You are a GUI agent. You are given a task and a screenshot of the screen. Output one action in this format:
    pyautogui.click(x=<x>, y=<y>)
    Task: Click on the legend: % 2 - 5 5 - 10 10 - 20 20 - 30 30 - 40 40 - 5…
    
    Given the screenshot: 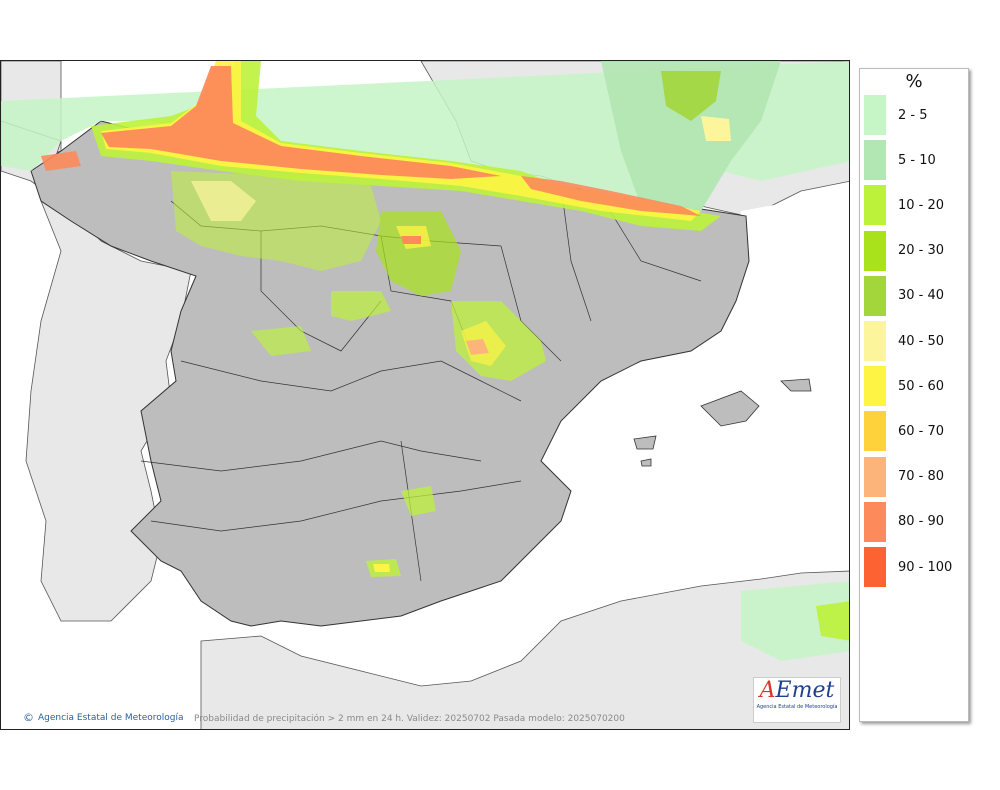 What is the action you would take?
    pyautogui.click(x=914, y=395)
    